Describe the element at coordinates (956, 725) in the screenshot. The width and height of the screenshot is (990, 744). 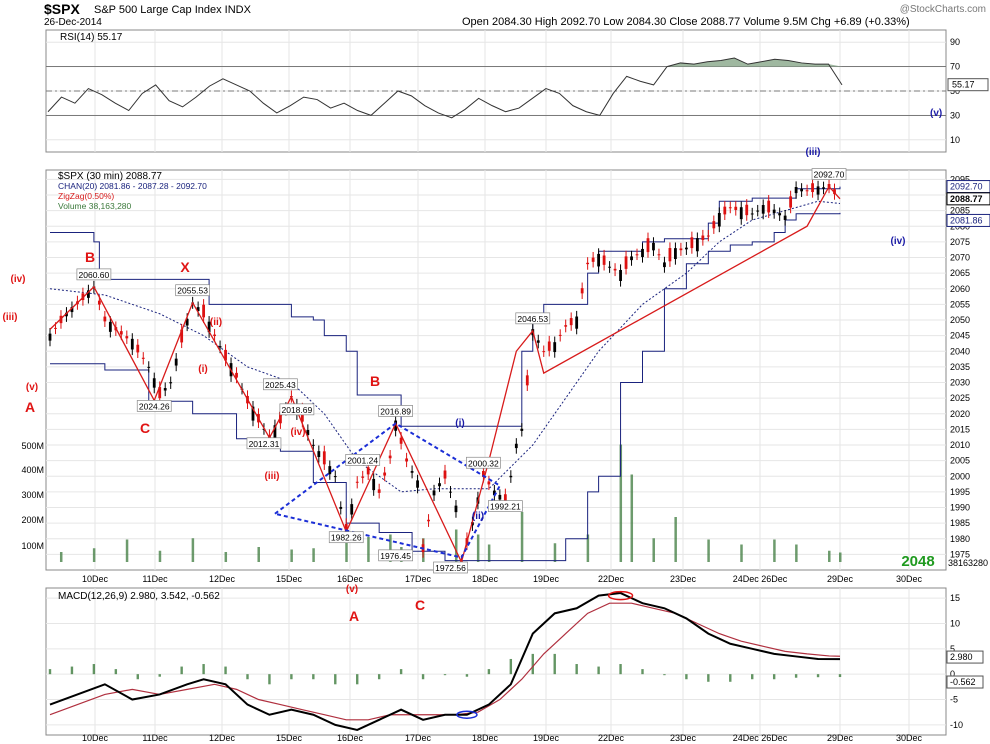
I see `macd-tick-label: -10` at that location.